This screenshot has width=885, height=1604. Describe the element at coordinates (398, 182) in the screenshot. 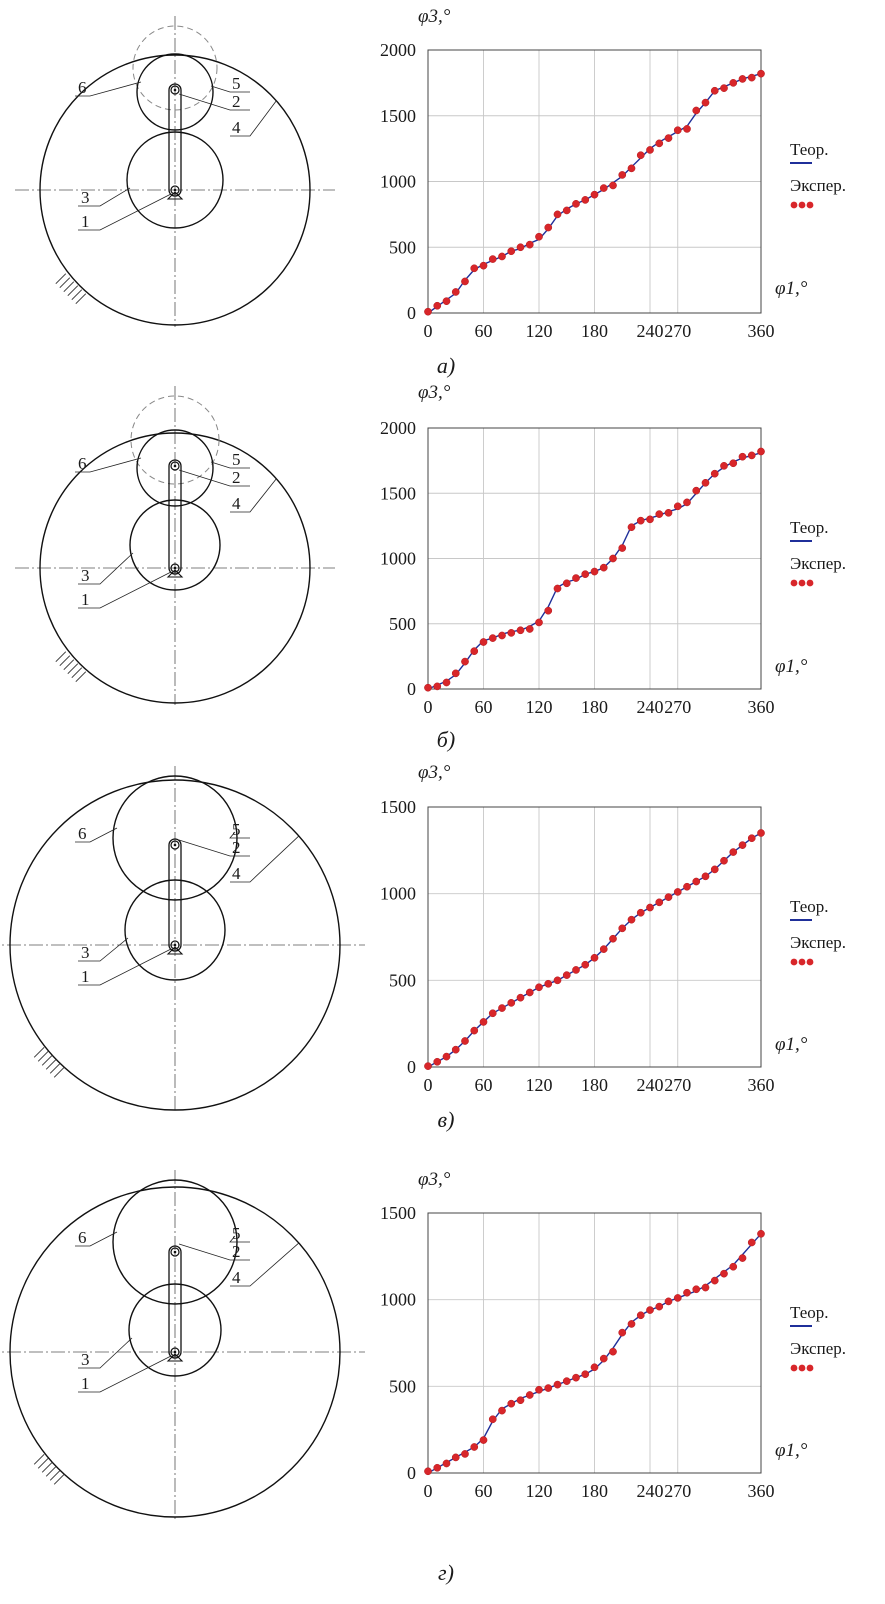

I see `y-tick-label: 1000` at that location.